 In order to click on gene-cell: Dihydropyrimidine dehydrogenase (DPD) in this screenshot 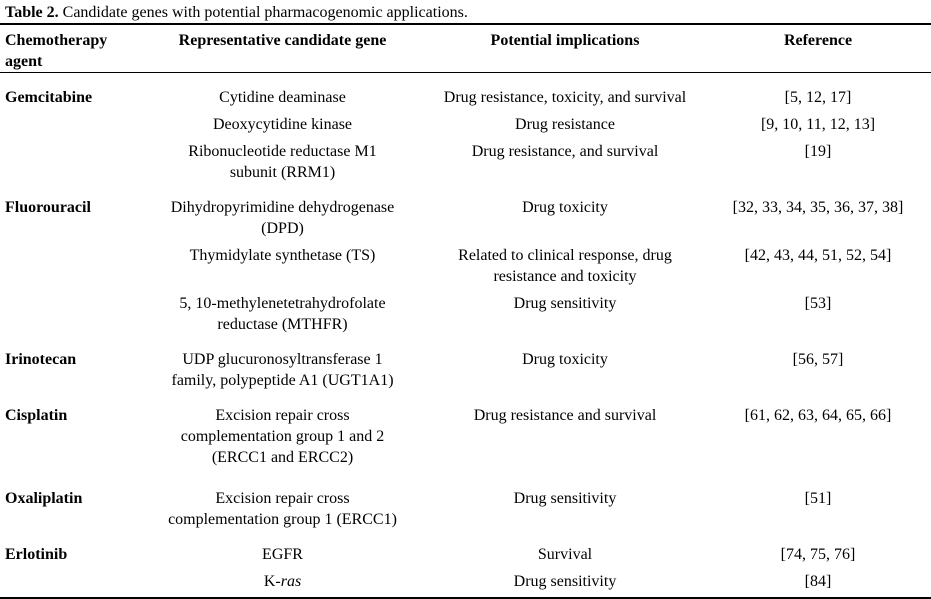, I will do `click(282, 218)`.